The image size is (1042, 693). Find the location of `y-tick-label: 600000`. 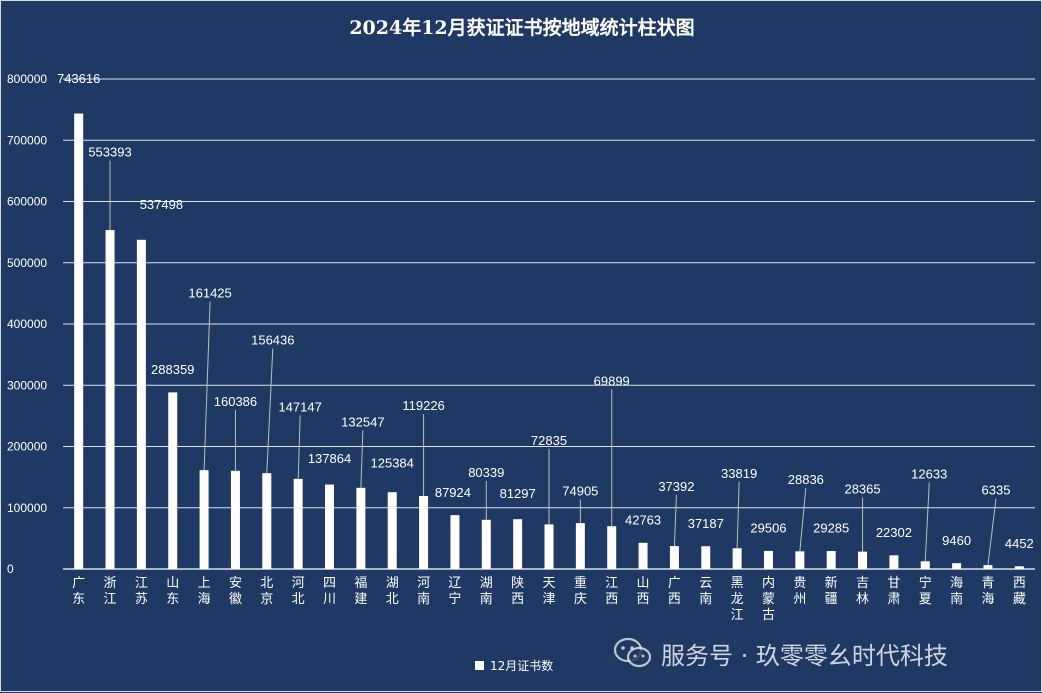

y-tick-label: 600000 is located at coordinates (27, 202).